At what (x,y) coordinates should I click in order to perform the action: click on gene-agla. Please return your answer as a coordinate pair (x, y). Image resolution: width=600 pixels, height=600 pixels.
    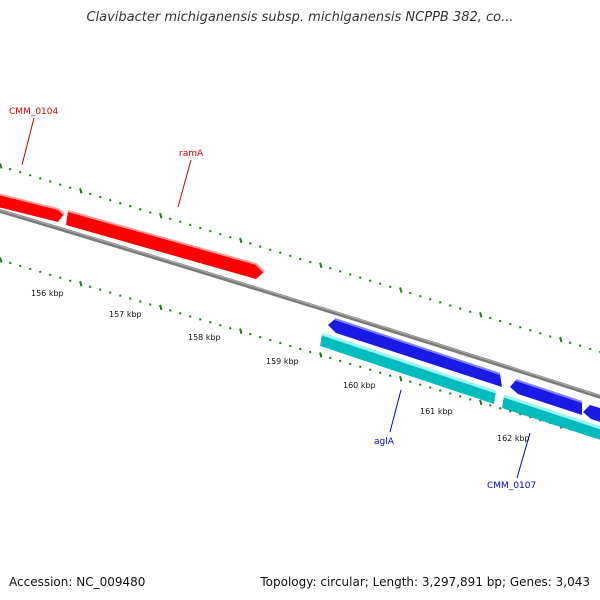
    Looking at the image, I should click on (408, 368).